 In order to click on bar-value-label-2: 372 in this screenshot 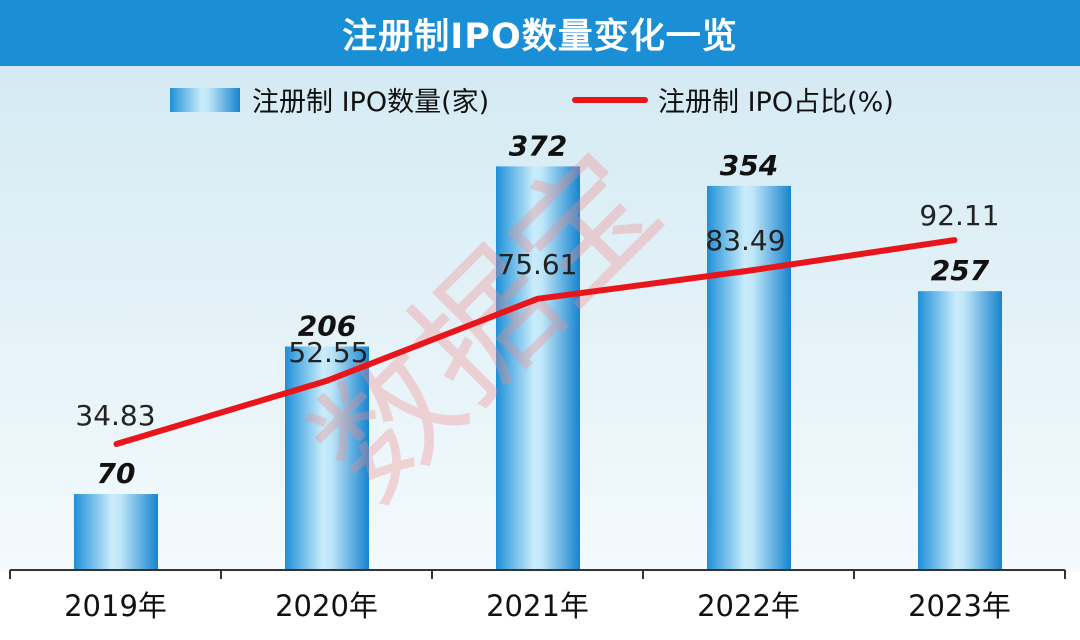, I will do `click(538, 145)`.